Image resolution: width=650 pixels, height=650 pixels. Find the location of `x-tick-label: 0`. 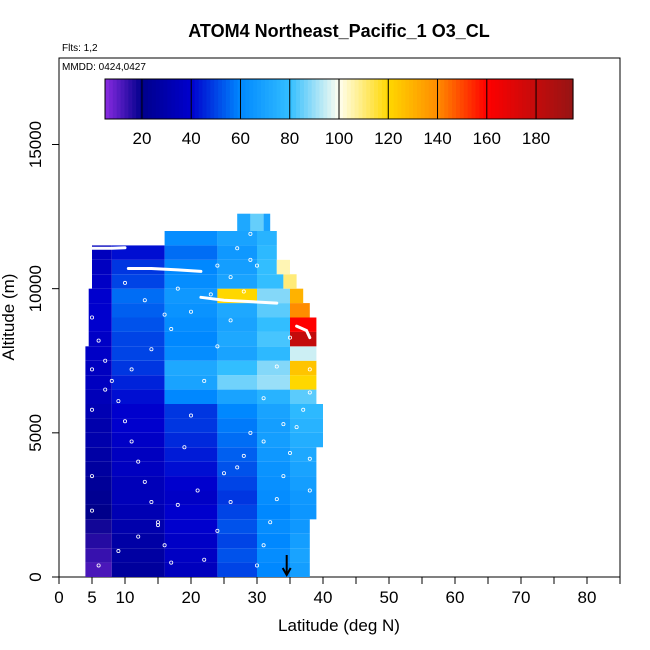

x-tick-label: 0 is located at coordinates (58, 597).